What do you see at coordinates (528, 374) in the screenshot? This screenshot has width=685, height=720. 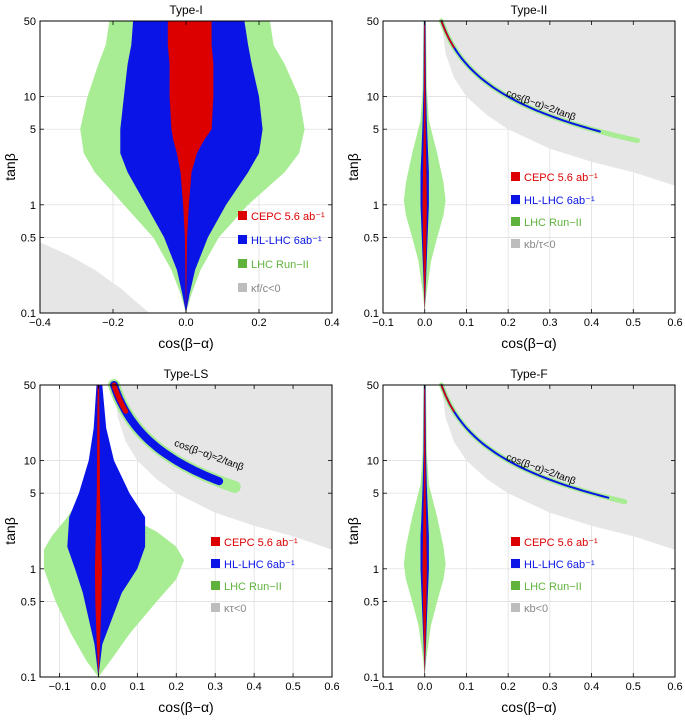 I see `panel-title: Type-F` at bounding box center [528, 374].